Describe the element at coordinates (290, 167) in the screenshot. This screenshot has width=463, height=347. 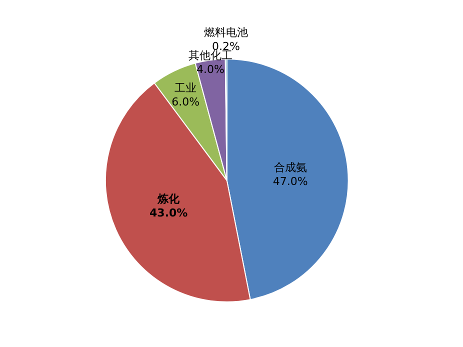
I see `slice-label: 合成氨` at that location.